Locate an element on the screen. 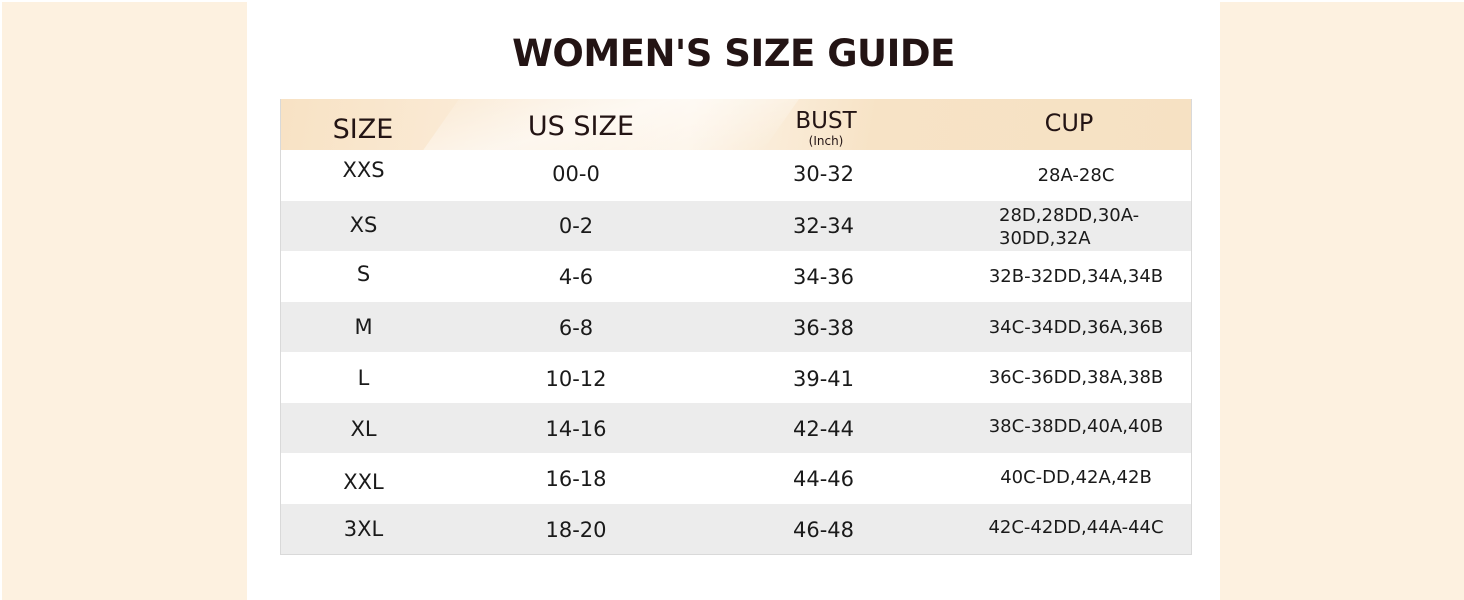 The image size is (1464, 600). header-bust: BUST (Inch) is located at coordinates (826, 126).